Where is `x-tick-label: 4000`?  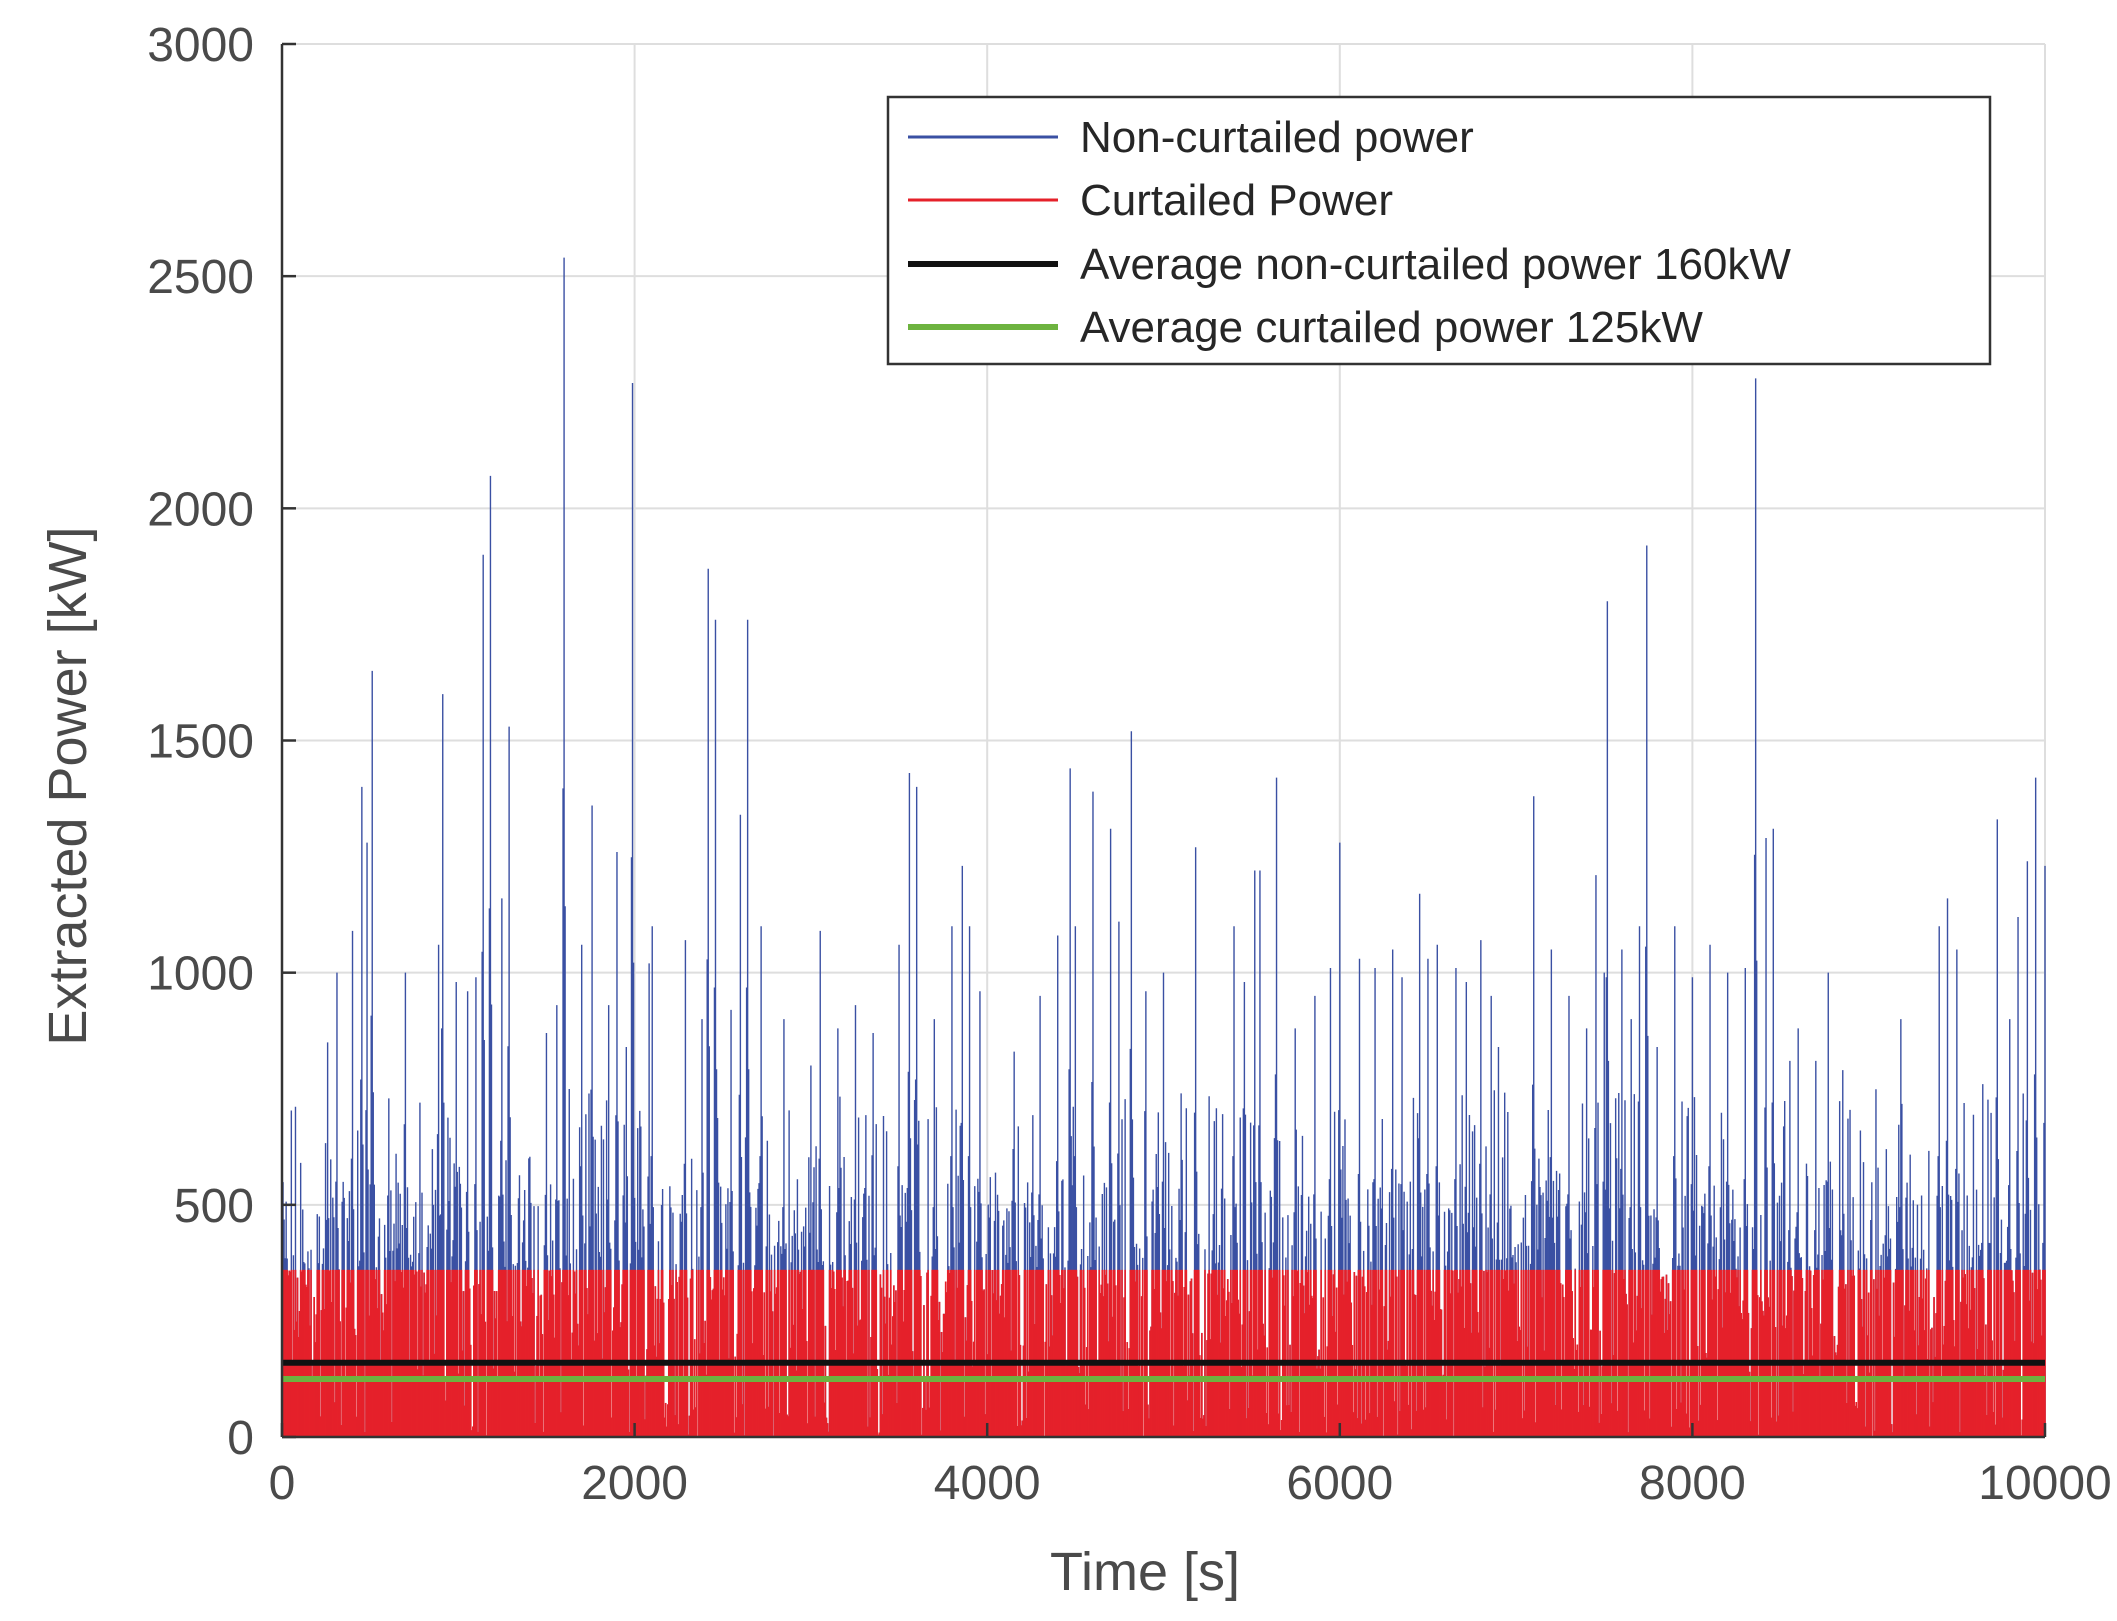
x-tick-label: 4000 is located at coordinates (987, 1483).